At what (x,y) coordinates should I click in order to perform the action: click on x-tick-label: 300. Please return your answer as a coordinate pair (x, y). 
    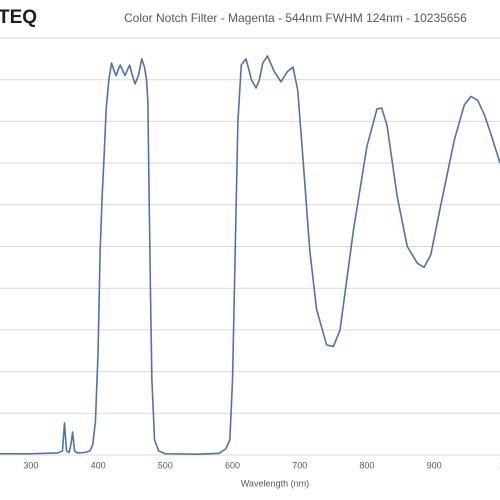
    Looking at the image, I should click on (30, 465).